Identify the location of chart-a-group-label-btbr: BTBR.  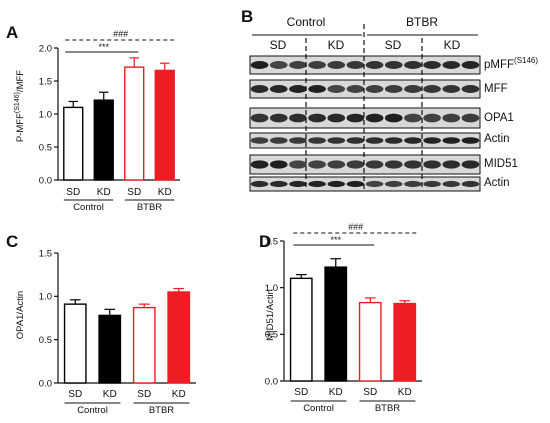
(149, 207).